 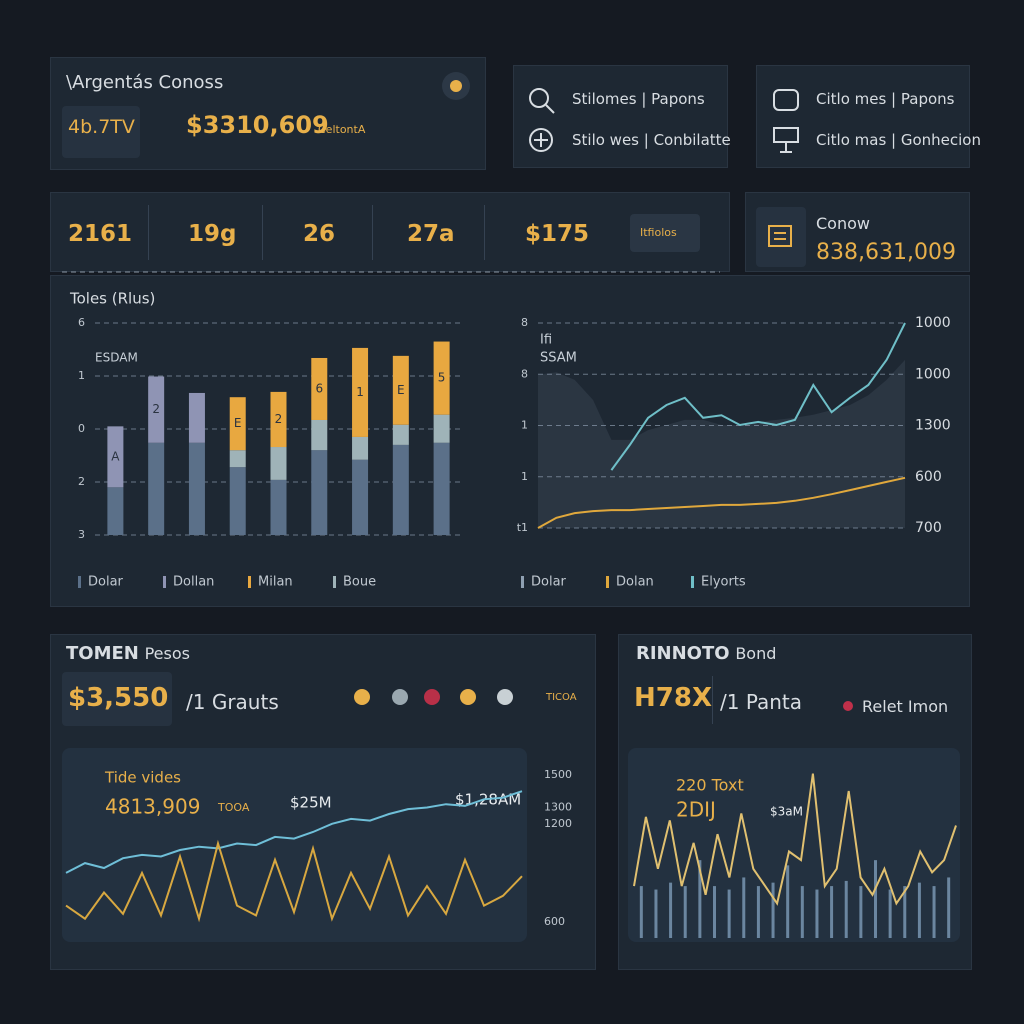 I want to click on stat: 19g, so click(x=212, y=234).